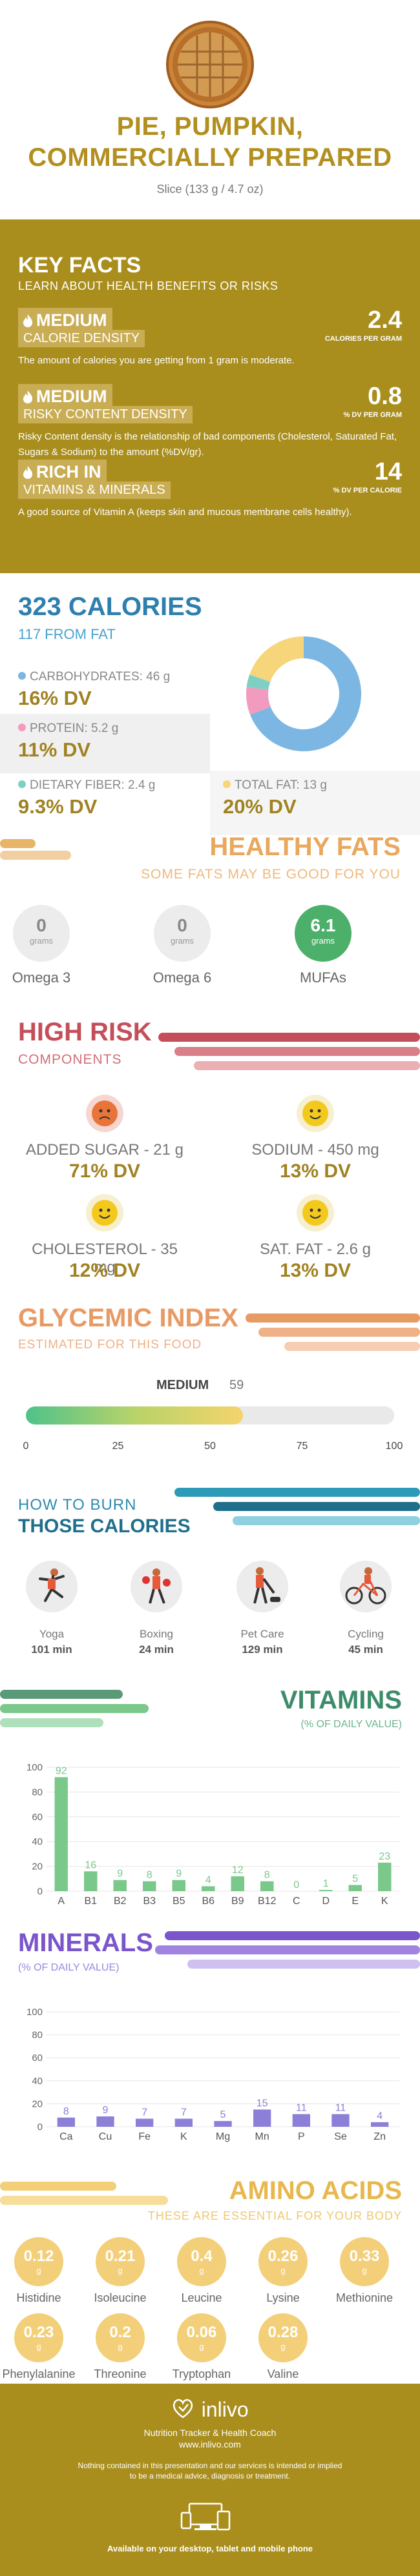  I want to click on burn-title-1: HOW TO BURN, so click(77, 1505).